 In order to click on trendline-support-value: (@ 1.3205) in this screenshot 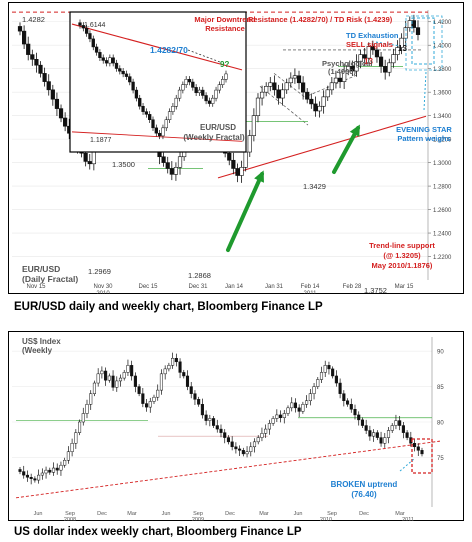, I will do `click(402, 255)`.